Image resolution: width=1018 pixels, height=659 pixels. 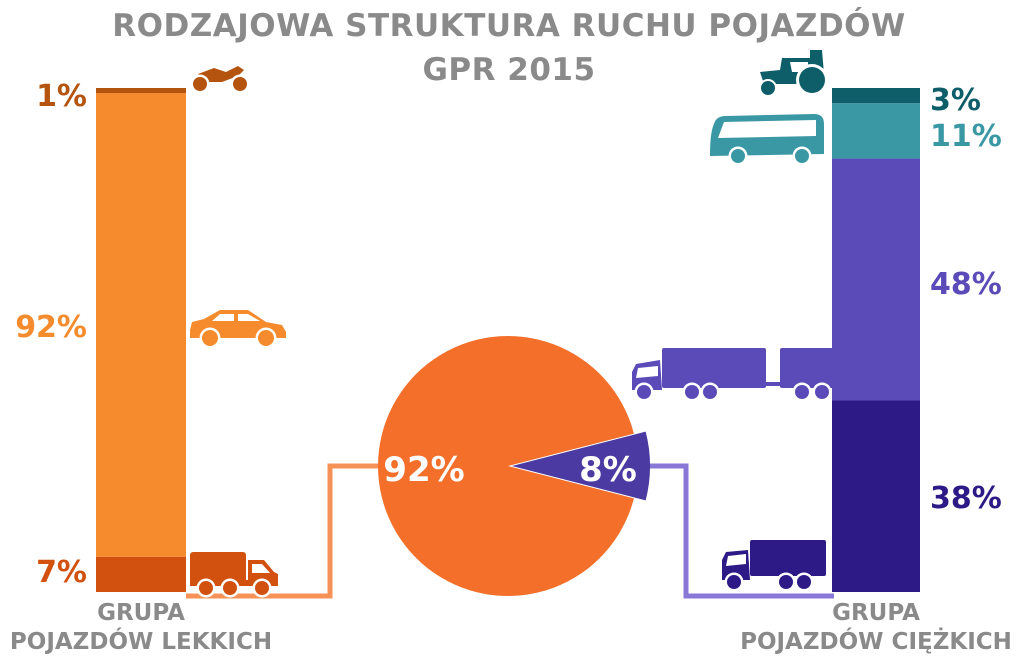 What do you see at coordinates (141, 91) in the screenshot?
I see `light-bar-segment-1%` at bounding box center [141, 91].